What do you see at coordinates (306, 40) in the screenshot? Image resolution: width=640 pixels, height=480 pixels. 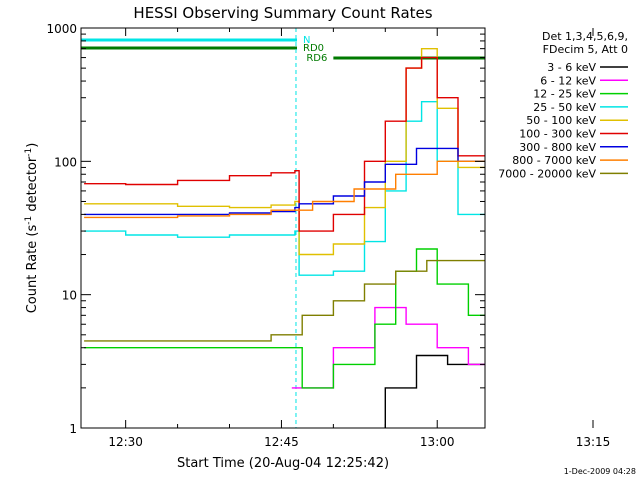 I see `flag-label-n: N` at bounding box center [306, 40].